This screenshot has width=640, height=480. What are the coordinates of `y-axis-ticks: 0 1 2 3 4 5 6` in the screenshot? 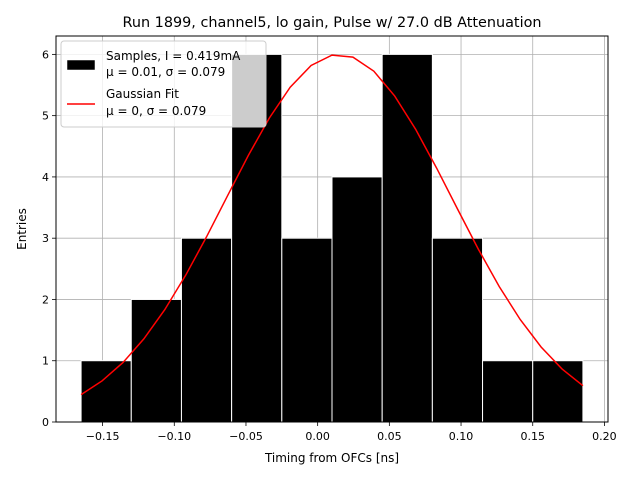 It's located at (49, 238).